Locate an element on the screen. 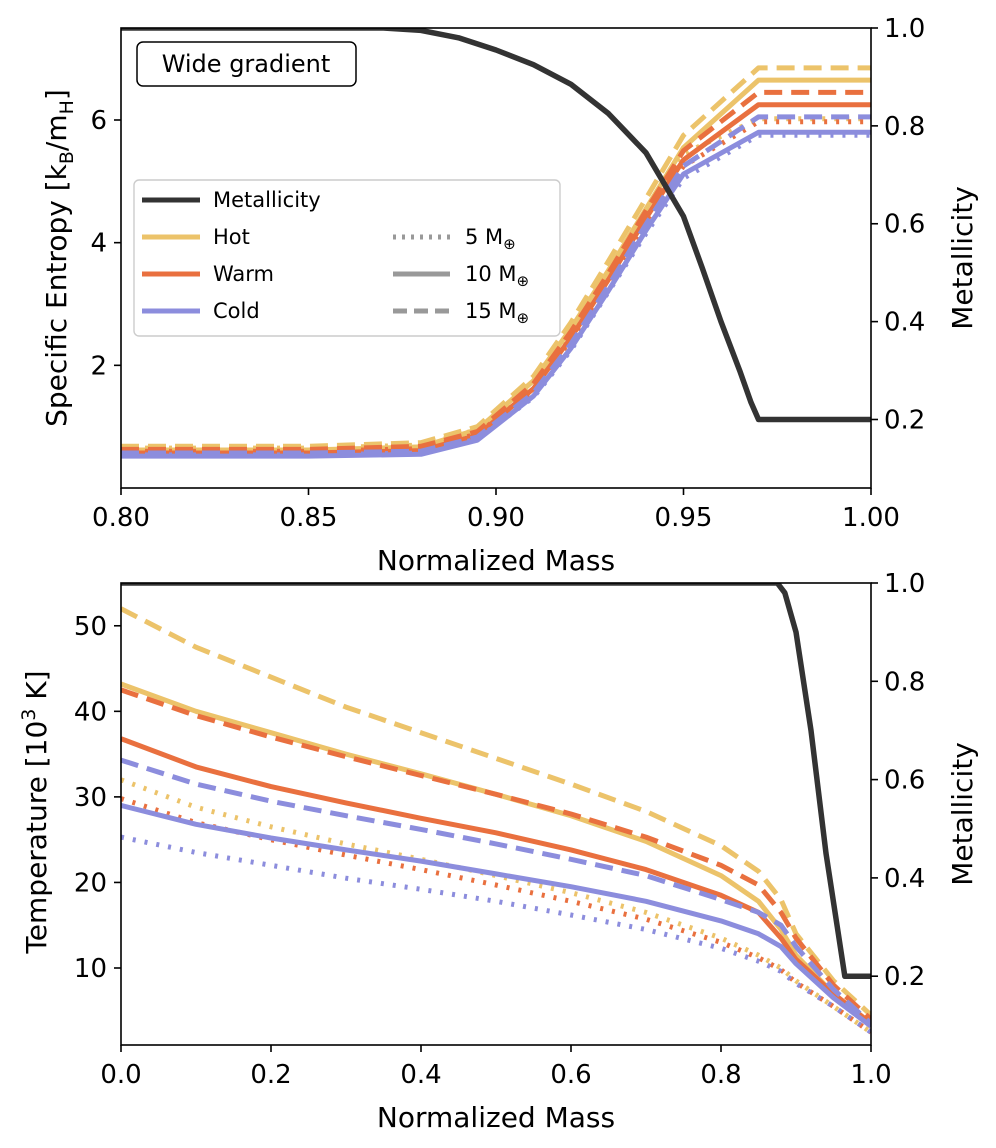 The image size is (996, 1148). legend-label-hot: Hot is located at coordinates (231, 237).